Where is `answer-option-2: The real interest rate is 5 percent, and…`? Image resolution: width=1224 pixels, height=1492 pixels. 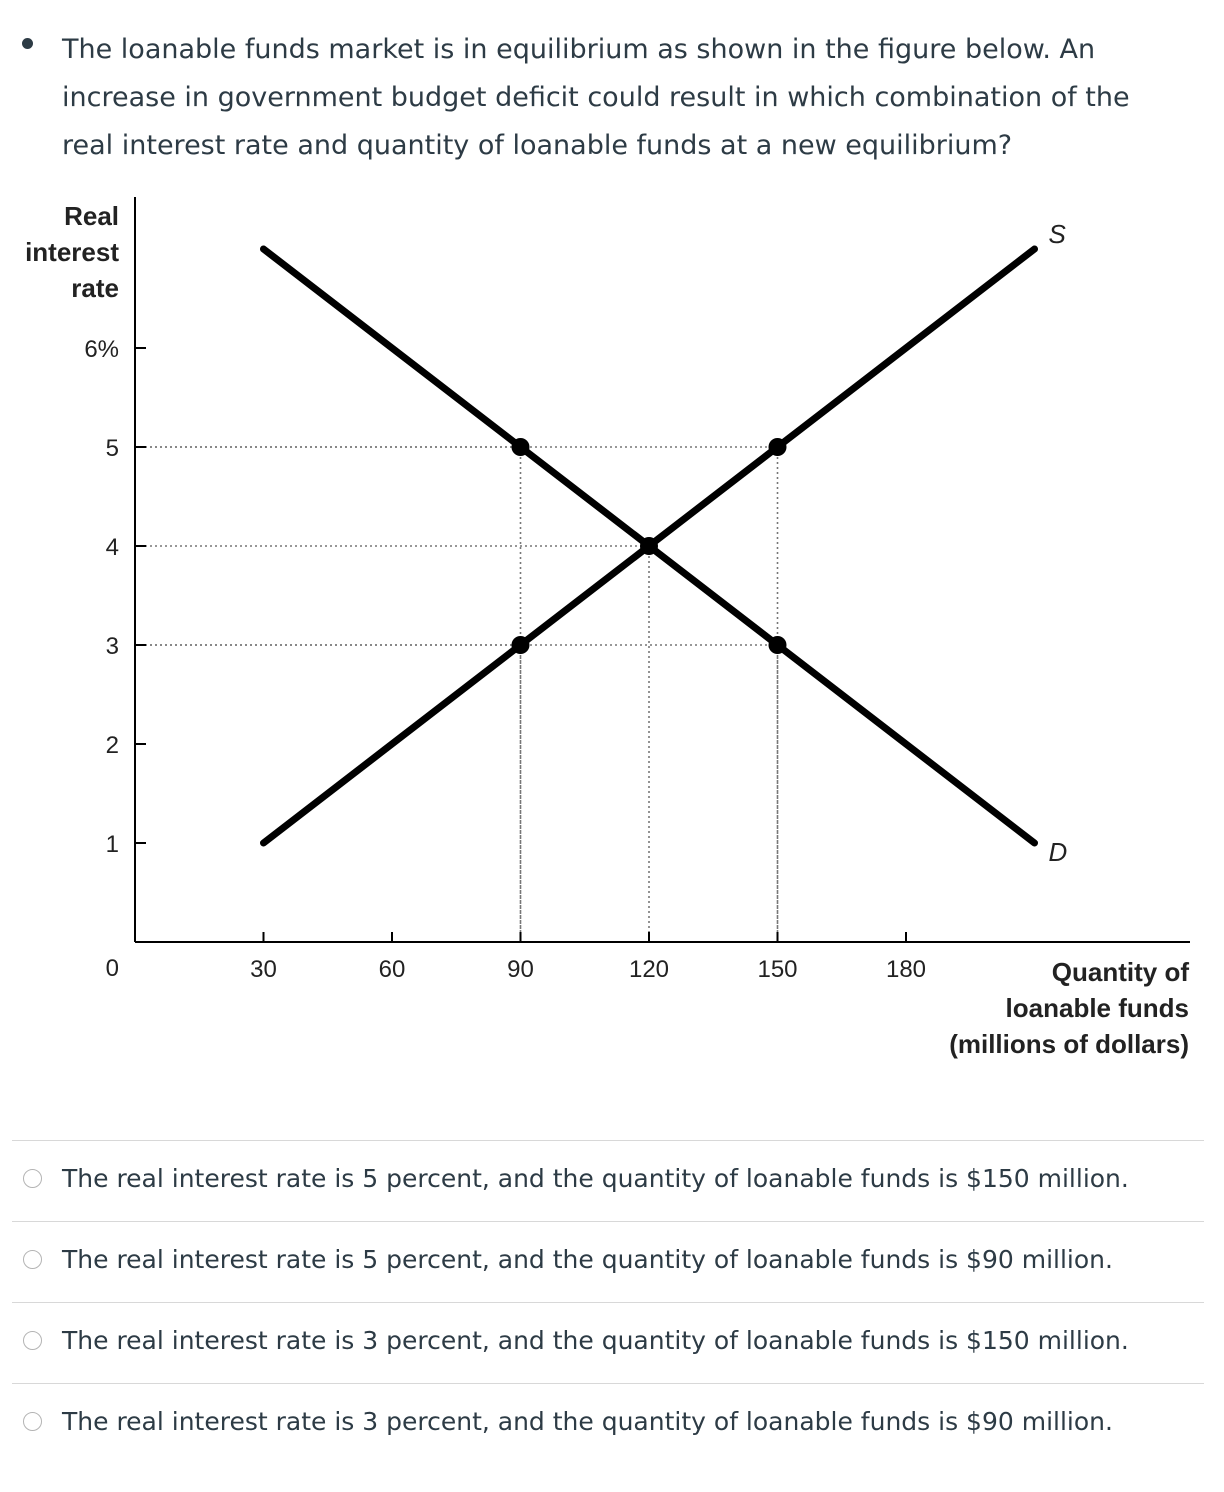
answer-option-2: The real interest rate is 5 percent, and… is located at coordinates (608, 1261).